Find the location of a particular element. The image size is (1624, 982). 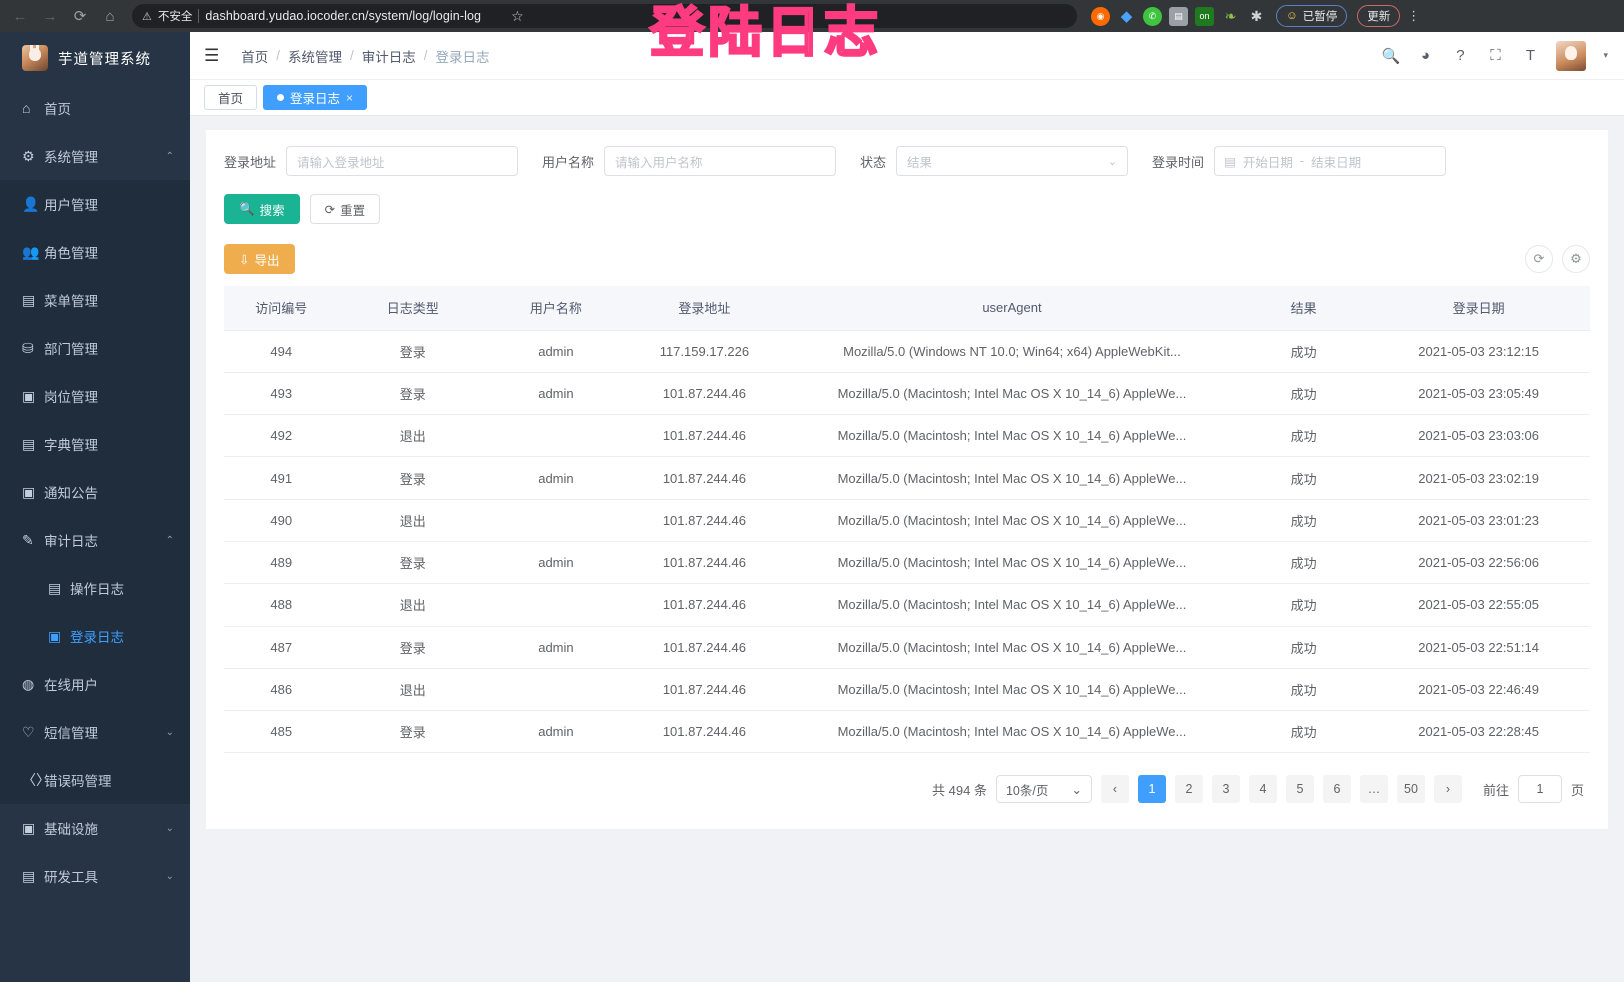

sidebar-item-dev-tools: ▤ 研发工具 ⌄ is located at coordinates (95, 876).